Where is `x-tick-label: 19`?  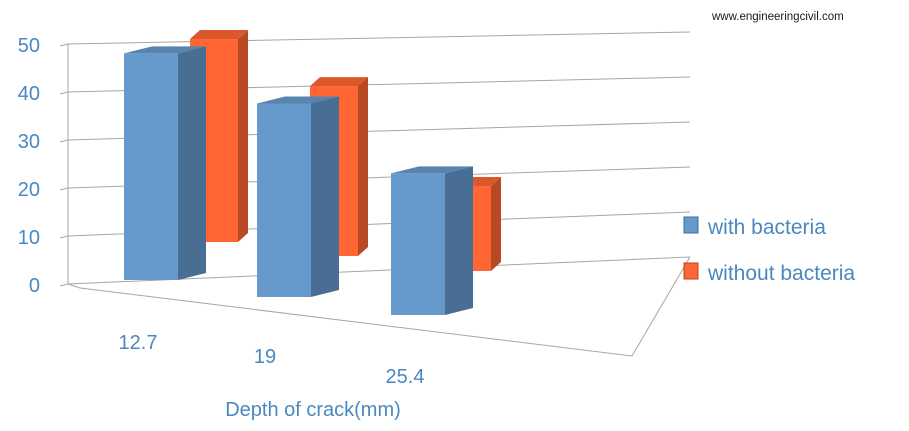 x-tick-label: 19 is located at coordinates (265, 357).